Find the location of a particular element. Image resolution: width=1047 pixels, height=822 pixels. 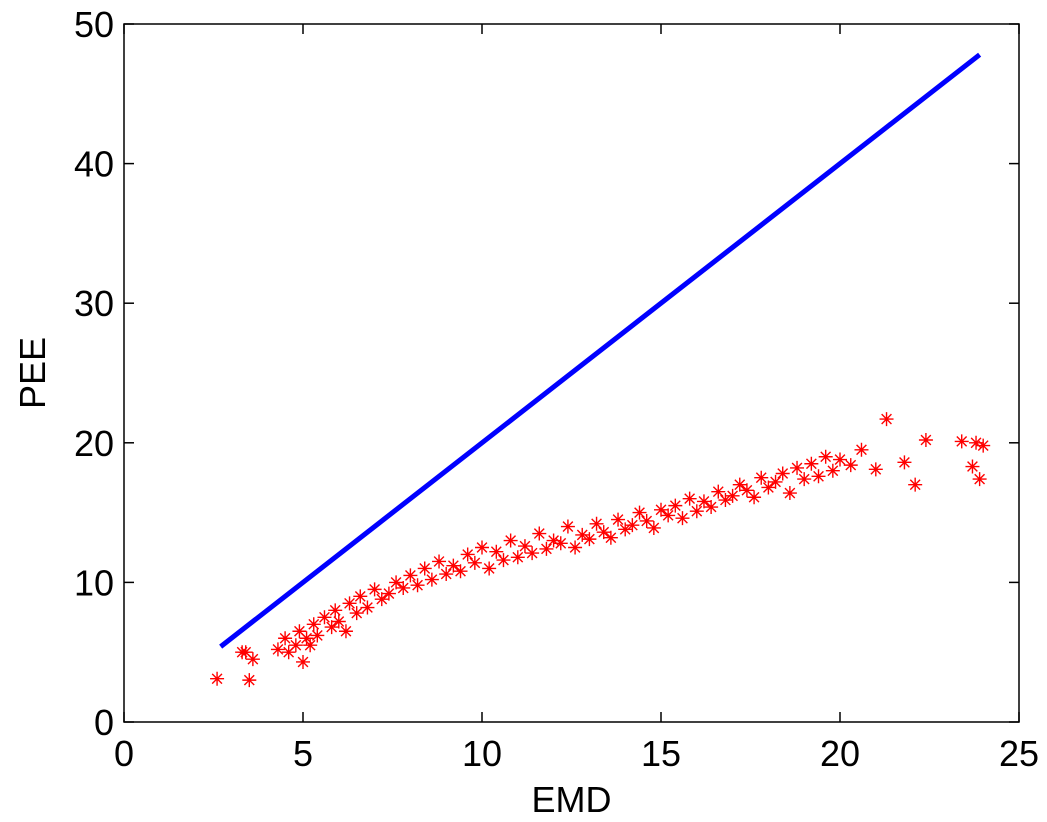

y-tick-label: 10 is located at coordinates (94, 582).